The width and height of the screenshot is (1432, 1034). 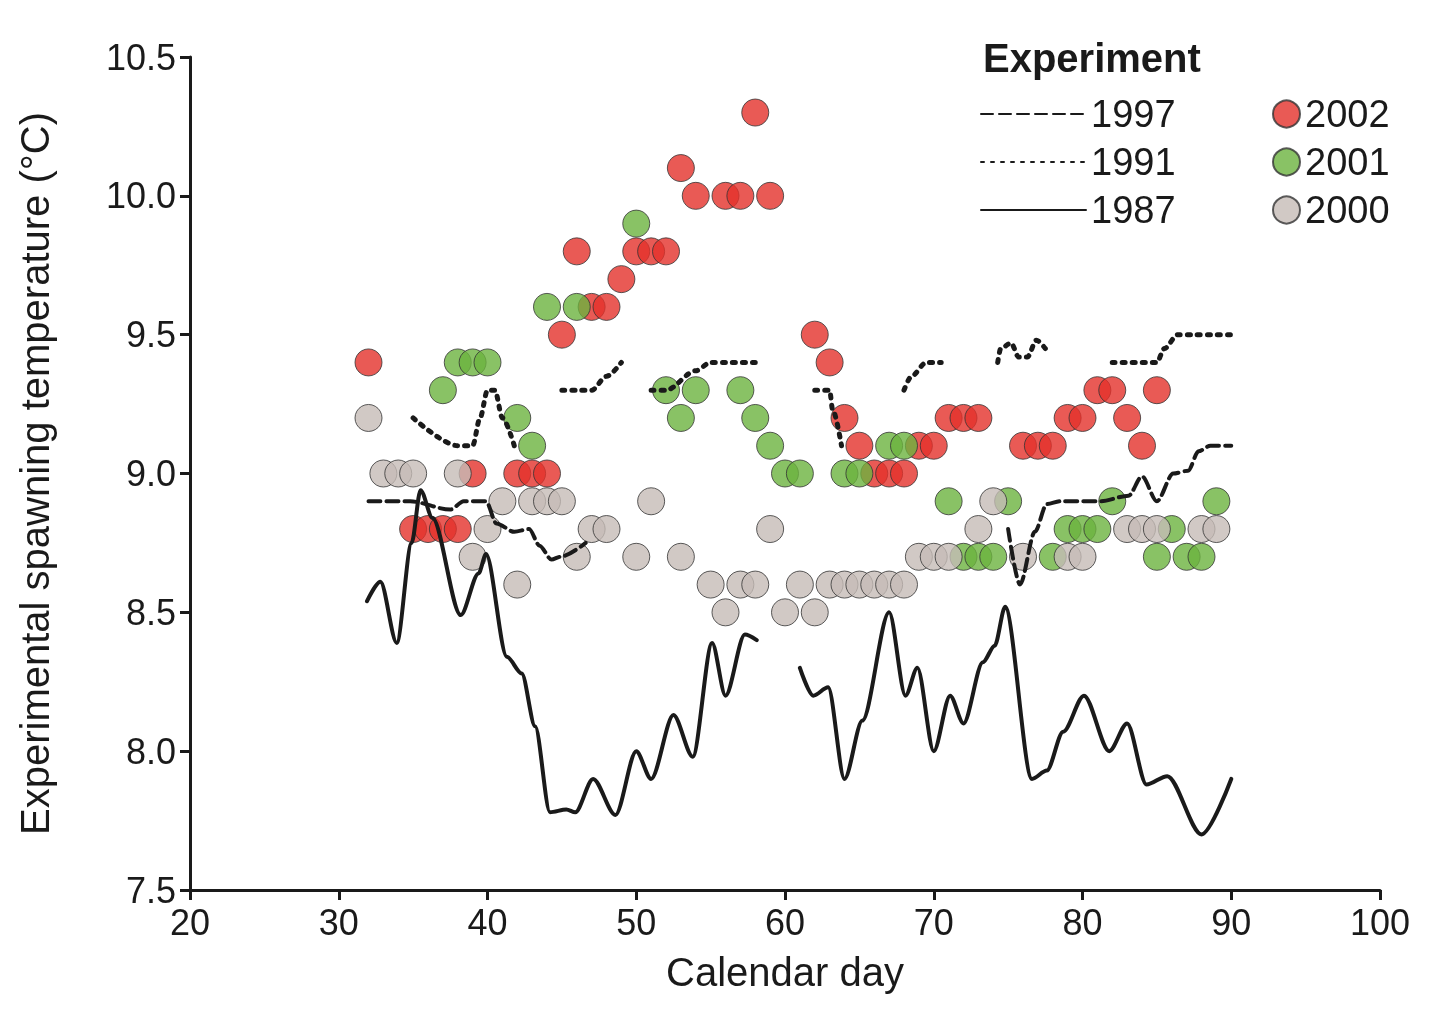 I want to click on x-tick-label: 90, so click(x=1231, y=922).